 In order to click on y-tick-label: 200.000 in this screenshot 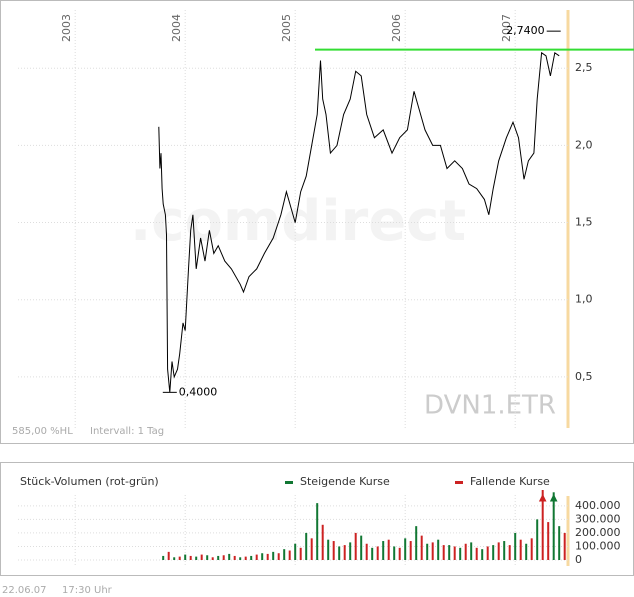, I will do `click(598, 532)`.